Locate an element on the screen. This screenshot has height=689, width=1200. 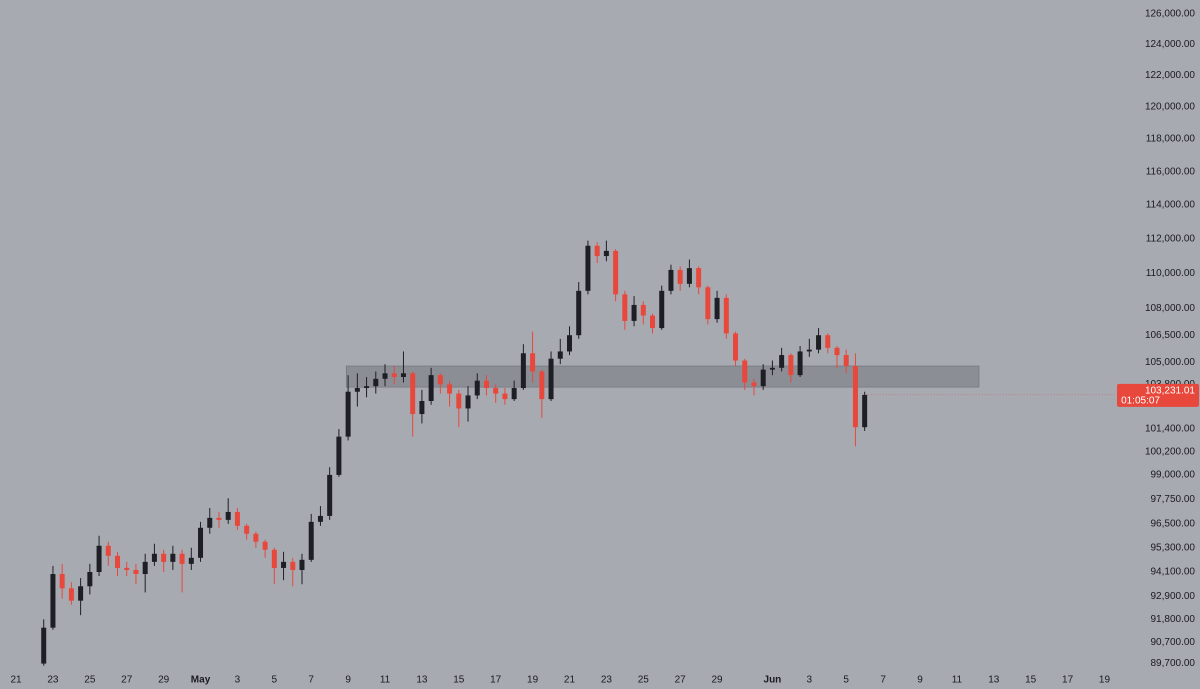
y-tick-label: 90,700.00 is located at coordinates (1173, 642).